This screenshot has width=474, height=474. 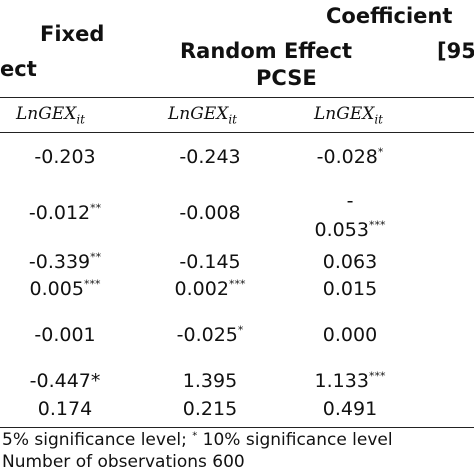 What do you see at coordinates (123, 462) in the screenshot?
I see `note-observations: Number of observations 600` at bounding box center [123, 462].